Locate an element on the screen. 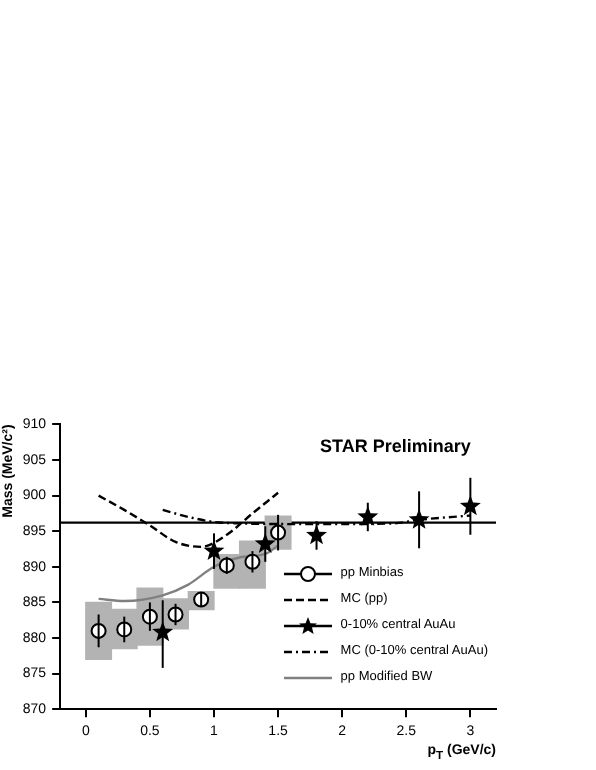 Image resolution: width=596 pixels, height=770 pixels. text: STAR Preliminary is located at coordinates (395, 446).